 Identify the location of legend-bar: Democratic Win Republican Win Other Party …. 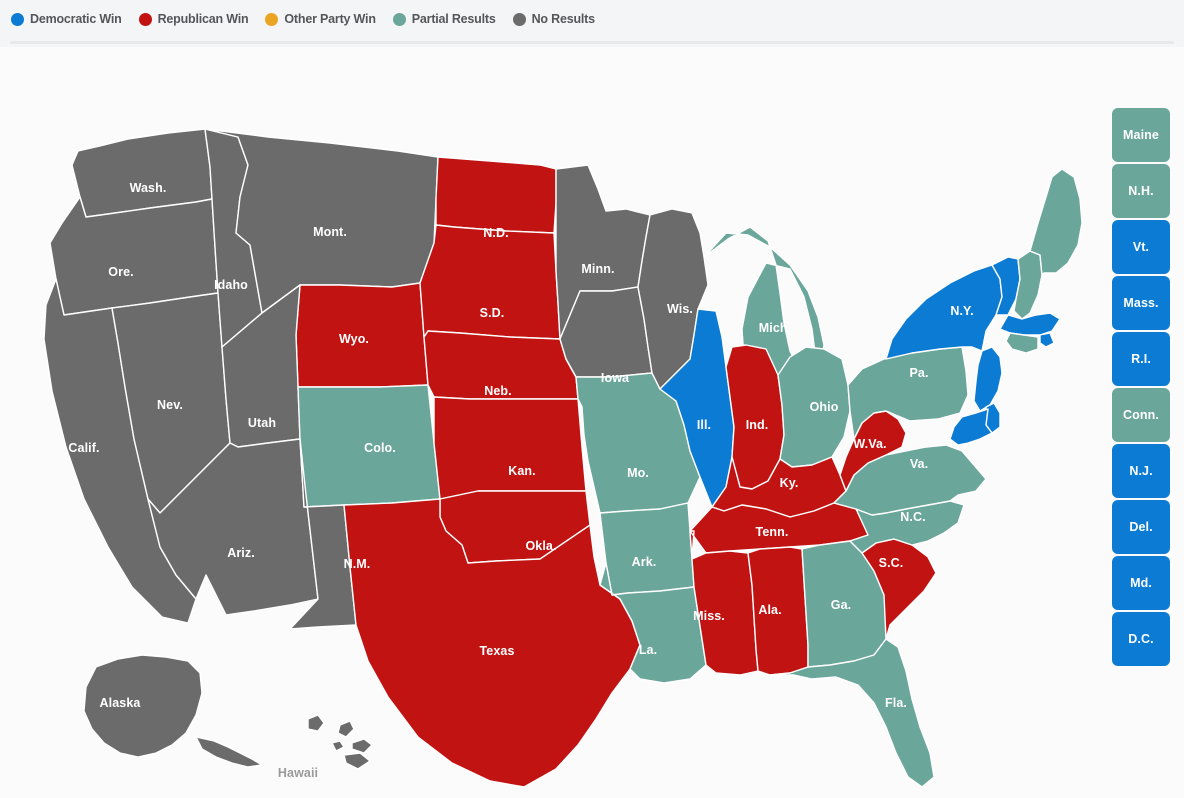
(592, 23).